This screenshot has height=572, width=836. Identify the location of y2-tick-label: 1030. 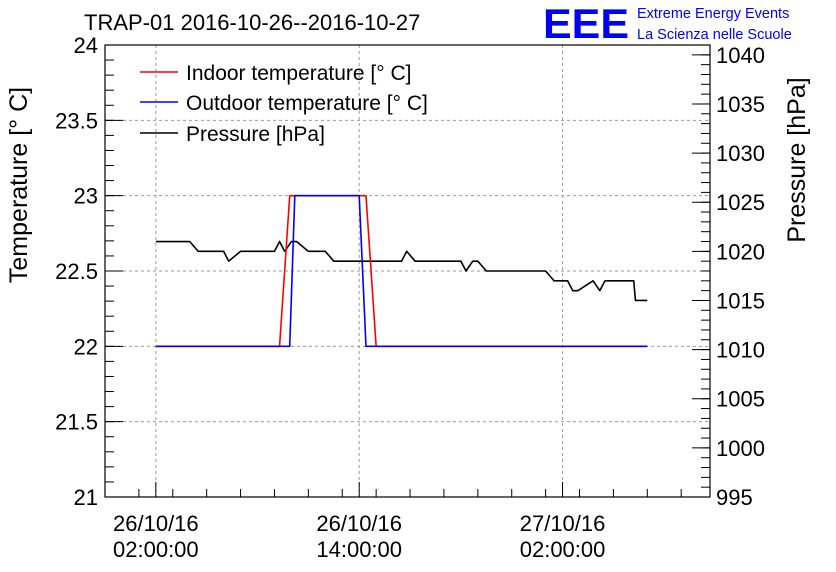
(740, 153).